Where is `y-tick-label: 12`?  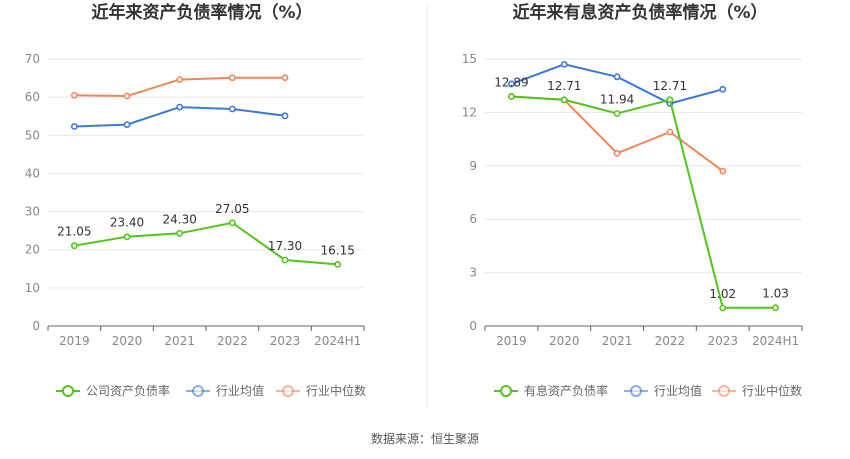
y-tick-label: 12 is located at coordinates (469, 112).